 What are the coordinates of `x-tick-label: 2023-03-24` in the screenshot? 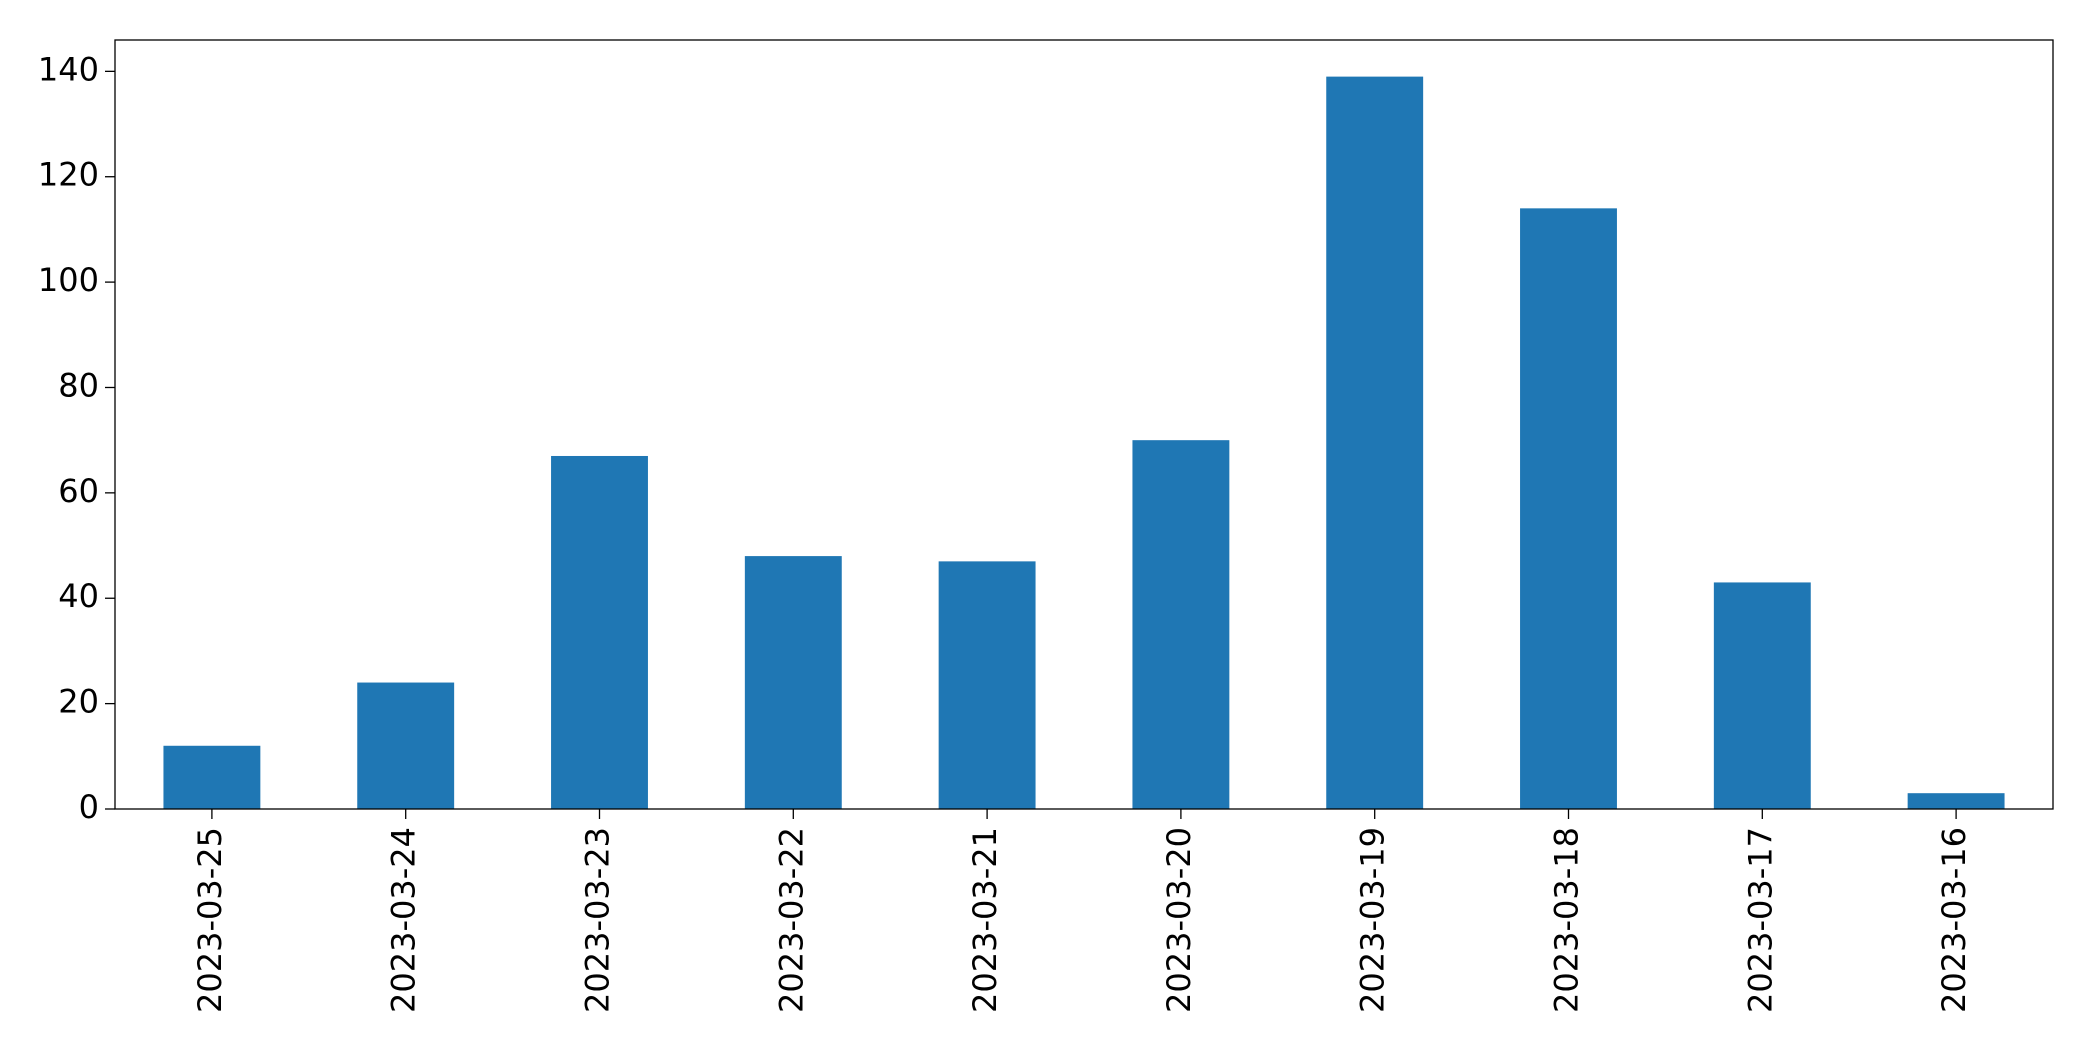 It's located at (404, 920).